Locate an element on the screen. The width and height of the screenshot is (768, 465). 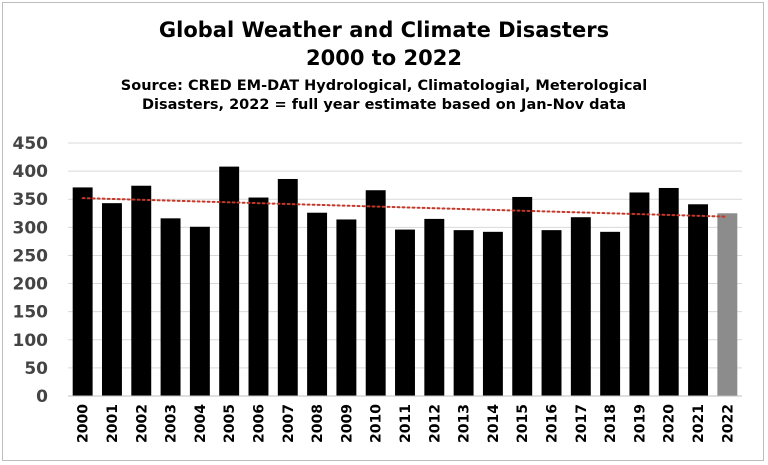
x-tick-label: 2011 is located at coordinates (406, 423).